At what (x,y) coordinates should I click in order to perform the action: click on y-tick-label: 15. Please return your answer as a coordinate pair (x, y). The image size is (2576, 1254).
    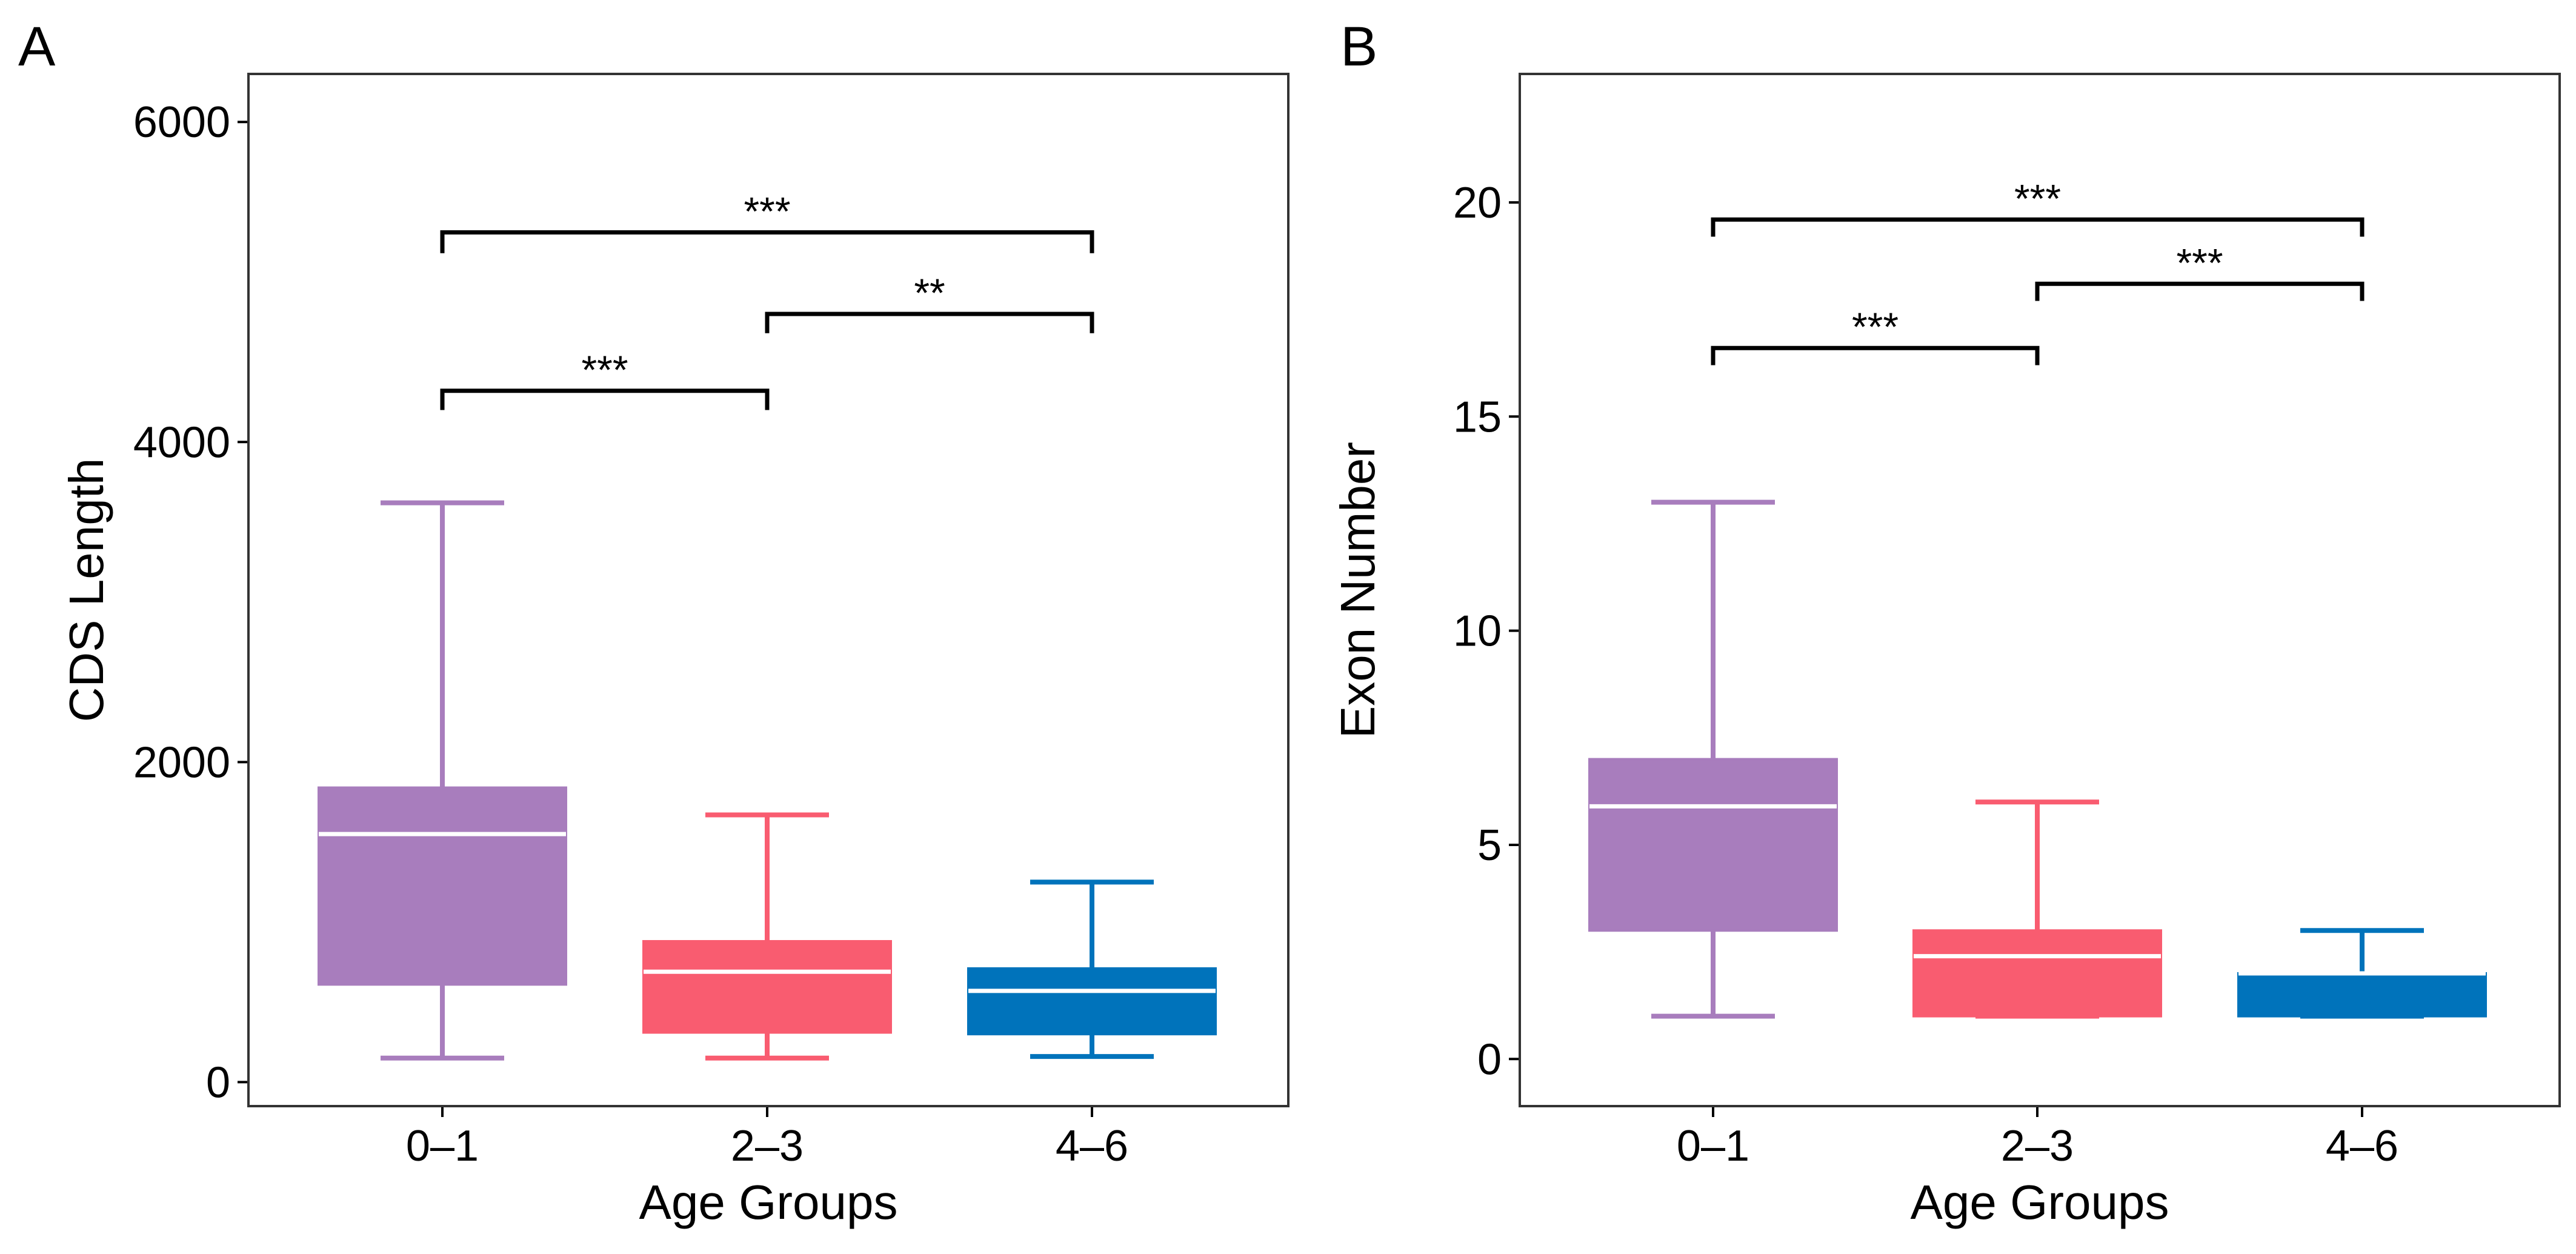
    Looking at the image, I should click on (1477, 417).